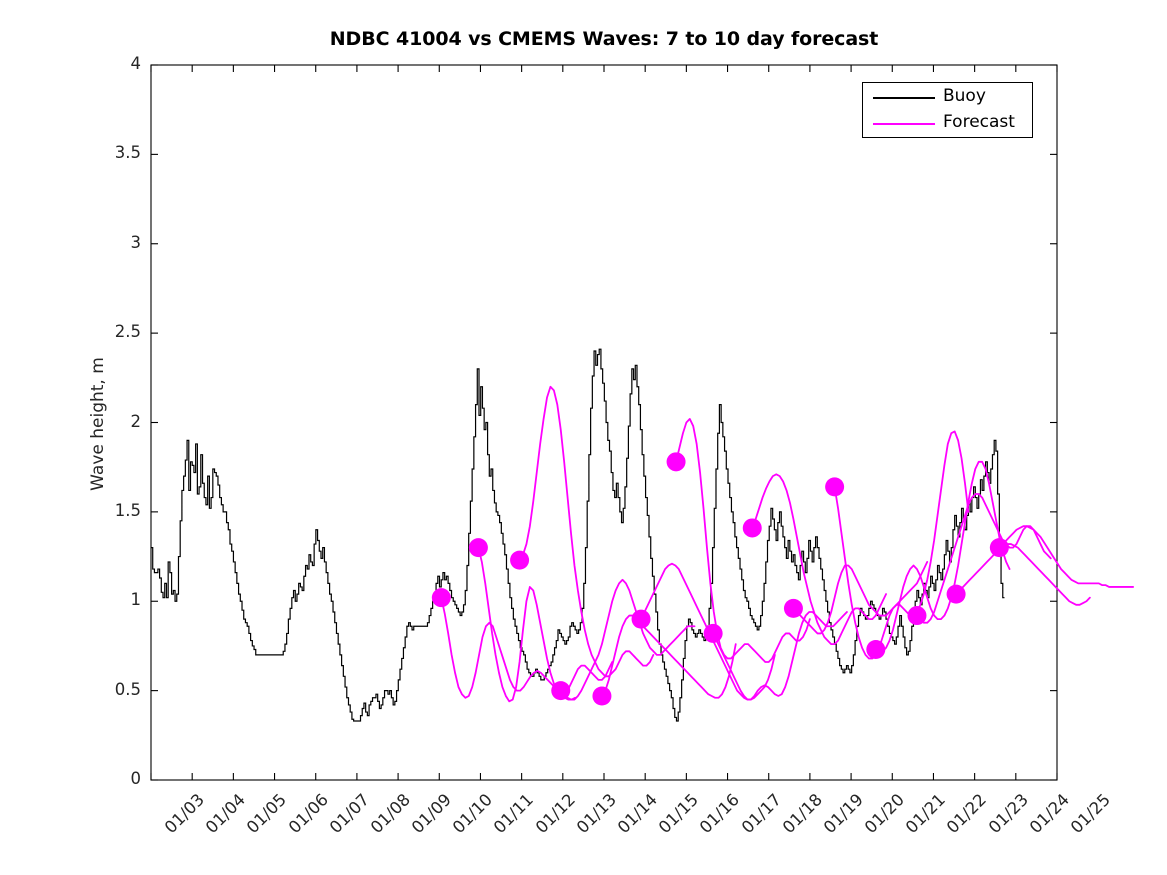 The width and height of the screenshot is (1167, 875). I want to click on legend-item-forecast: Forecast, so click(948, 124).